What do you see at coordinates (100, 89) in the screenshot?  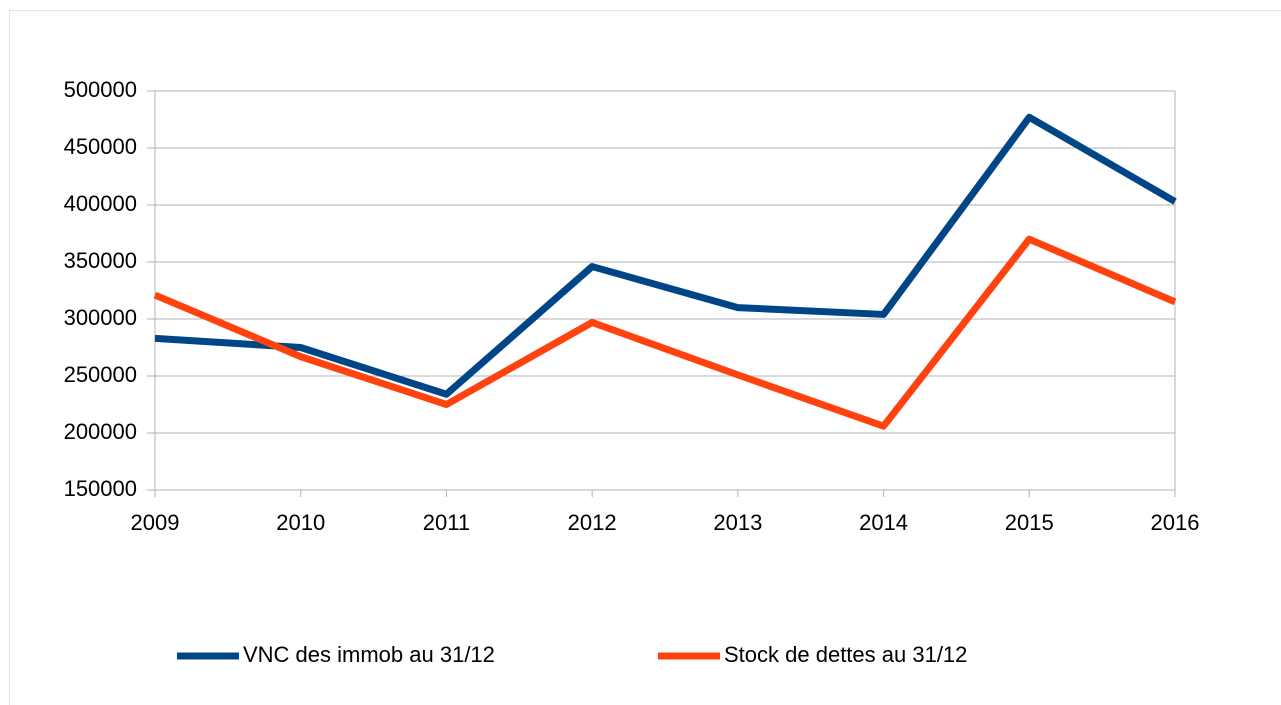 I see `y-tick-label: 500000` at bounding box center [100, 89].